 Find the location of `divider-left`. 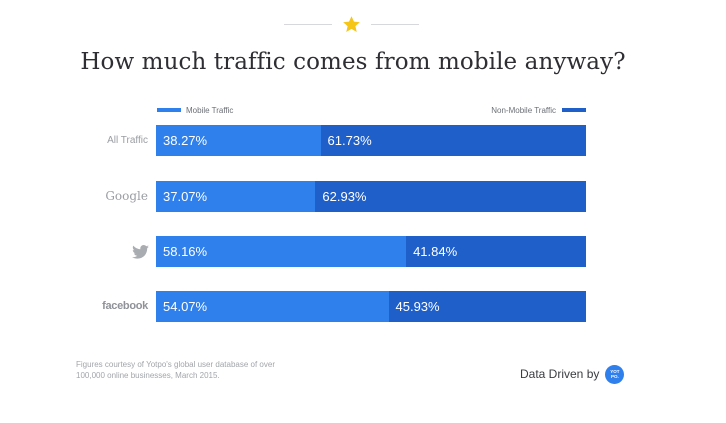

divider-left is located at coordinates (308, 24).